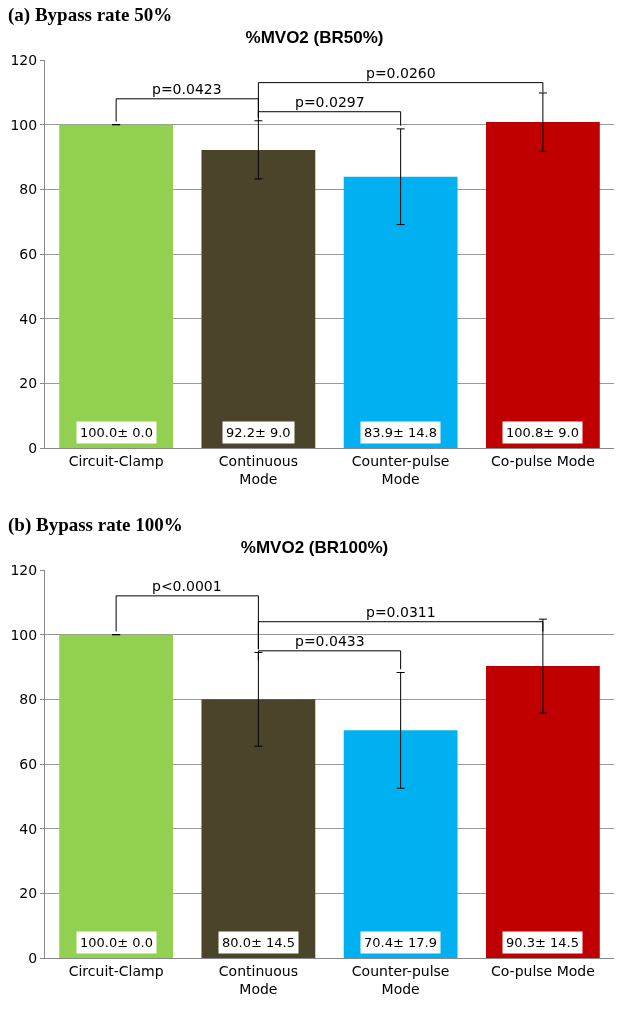 The height and width of the screenshot is (1019, 629). Describe the element at coordinates (400, 942) in the screenshot. I see `data-label: 70.4± 17.9` at that location.